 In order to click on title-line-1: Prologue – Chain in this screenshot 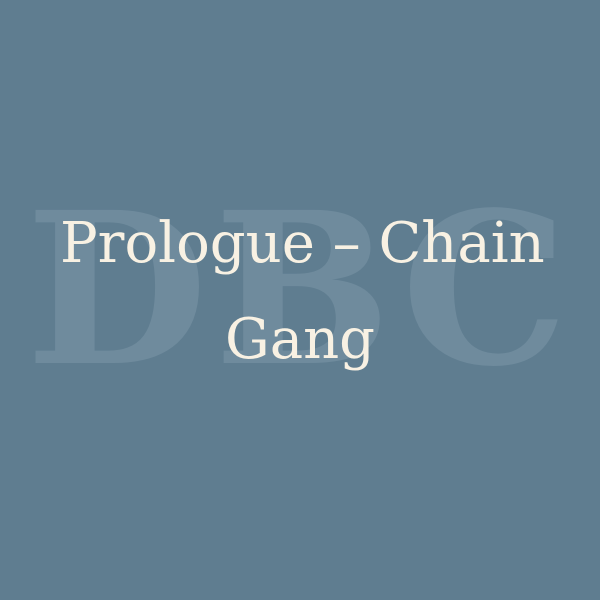, I will do `click(302, 243)`.